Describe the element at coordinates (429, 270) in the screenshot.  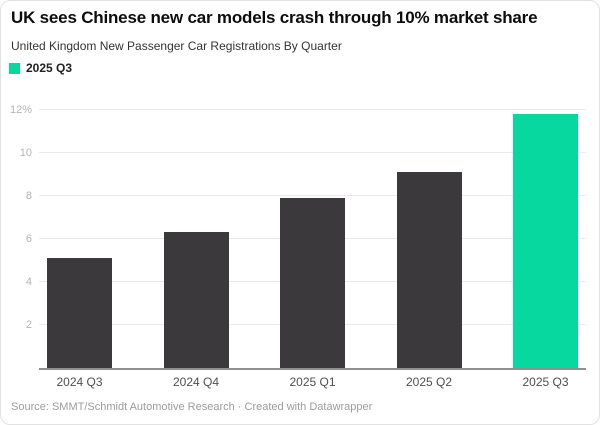
I see `bar-2025-q2` at that location.